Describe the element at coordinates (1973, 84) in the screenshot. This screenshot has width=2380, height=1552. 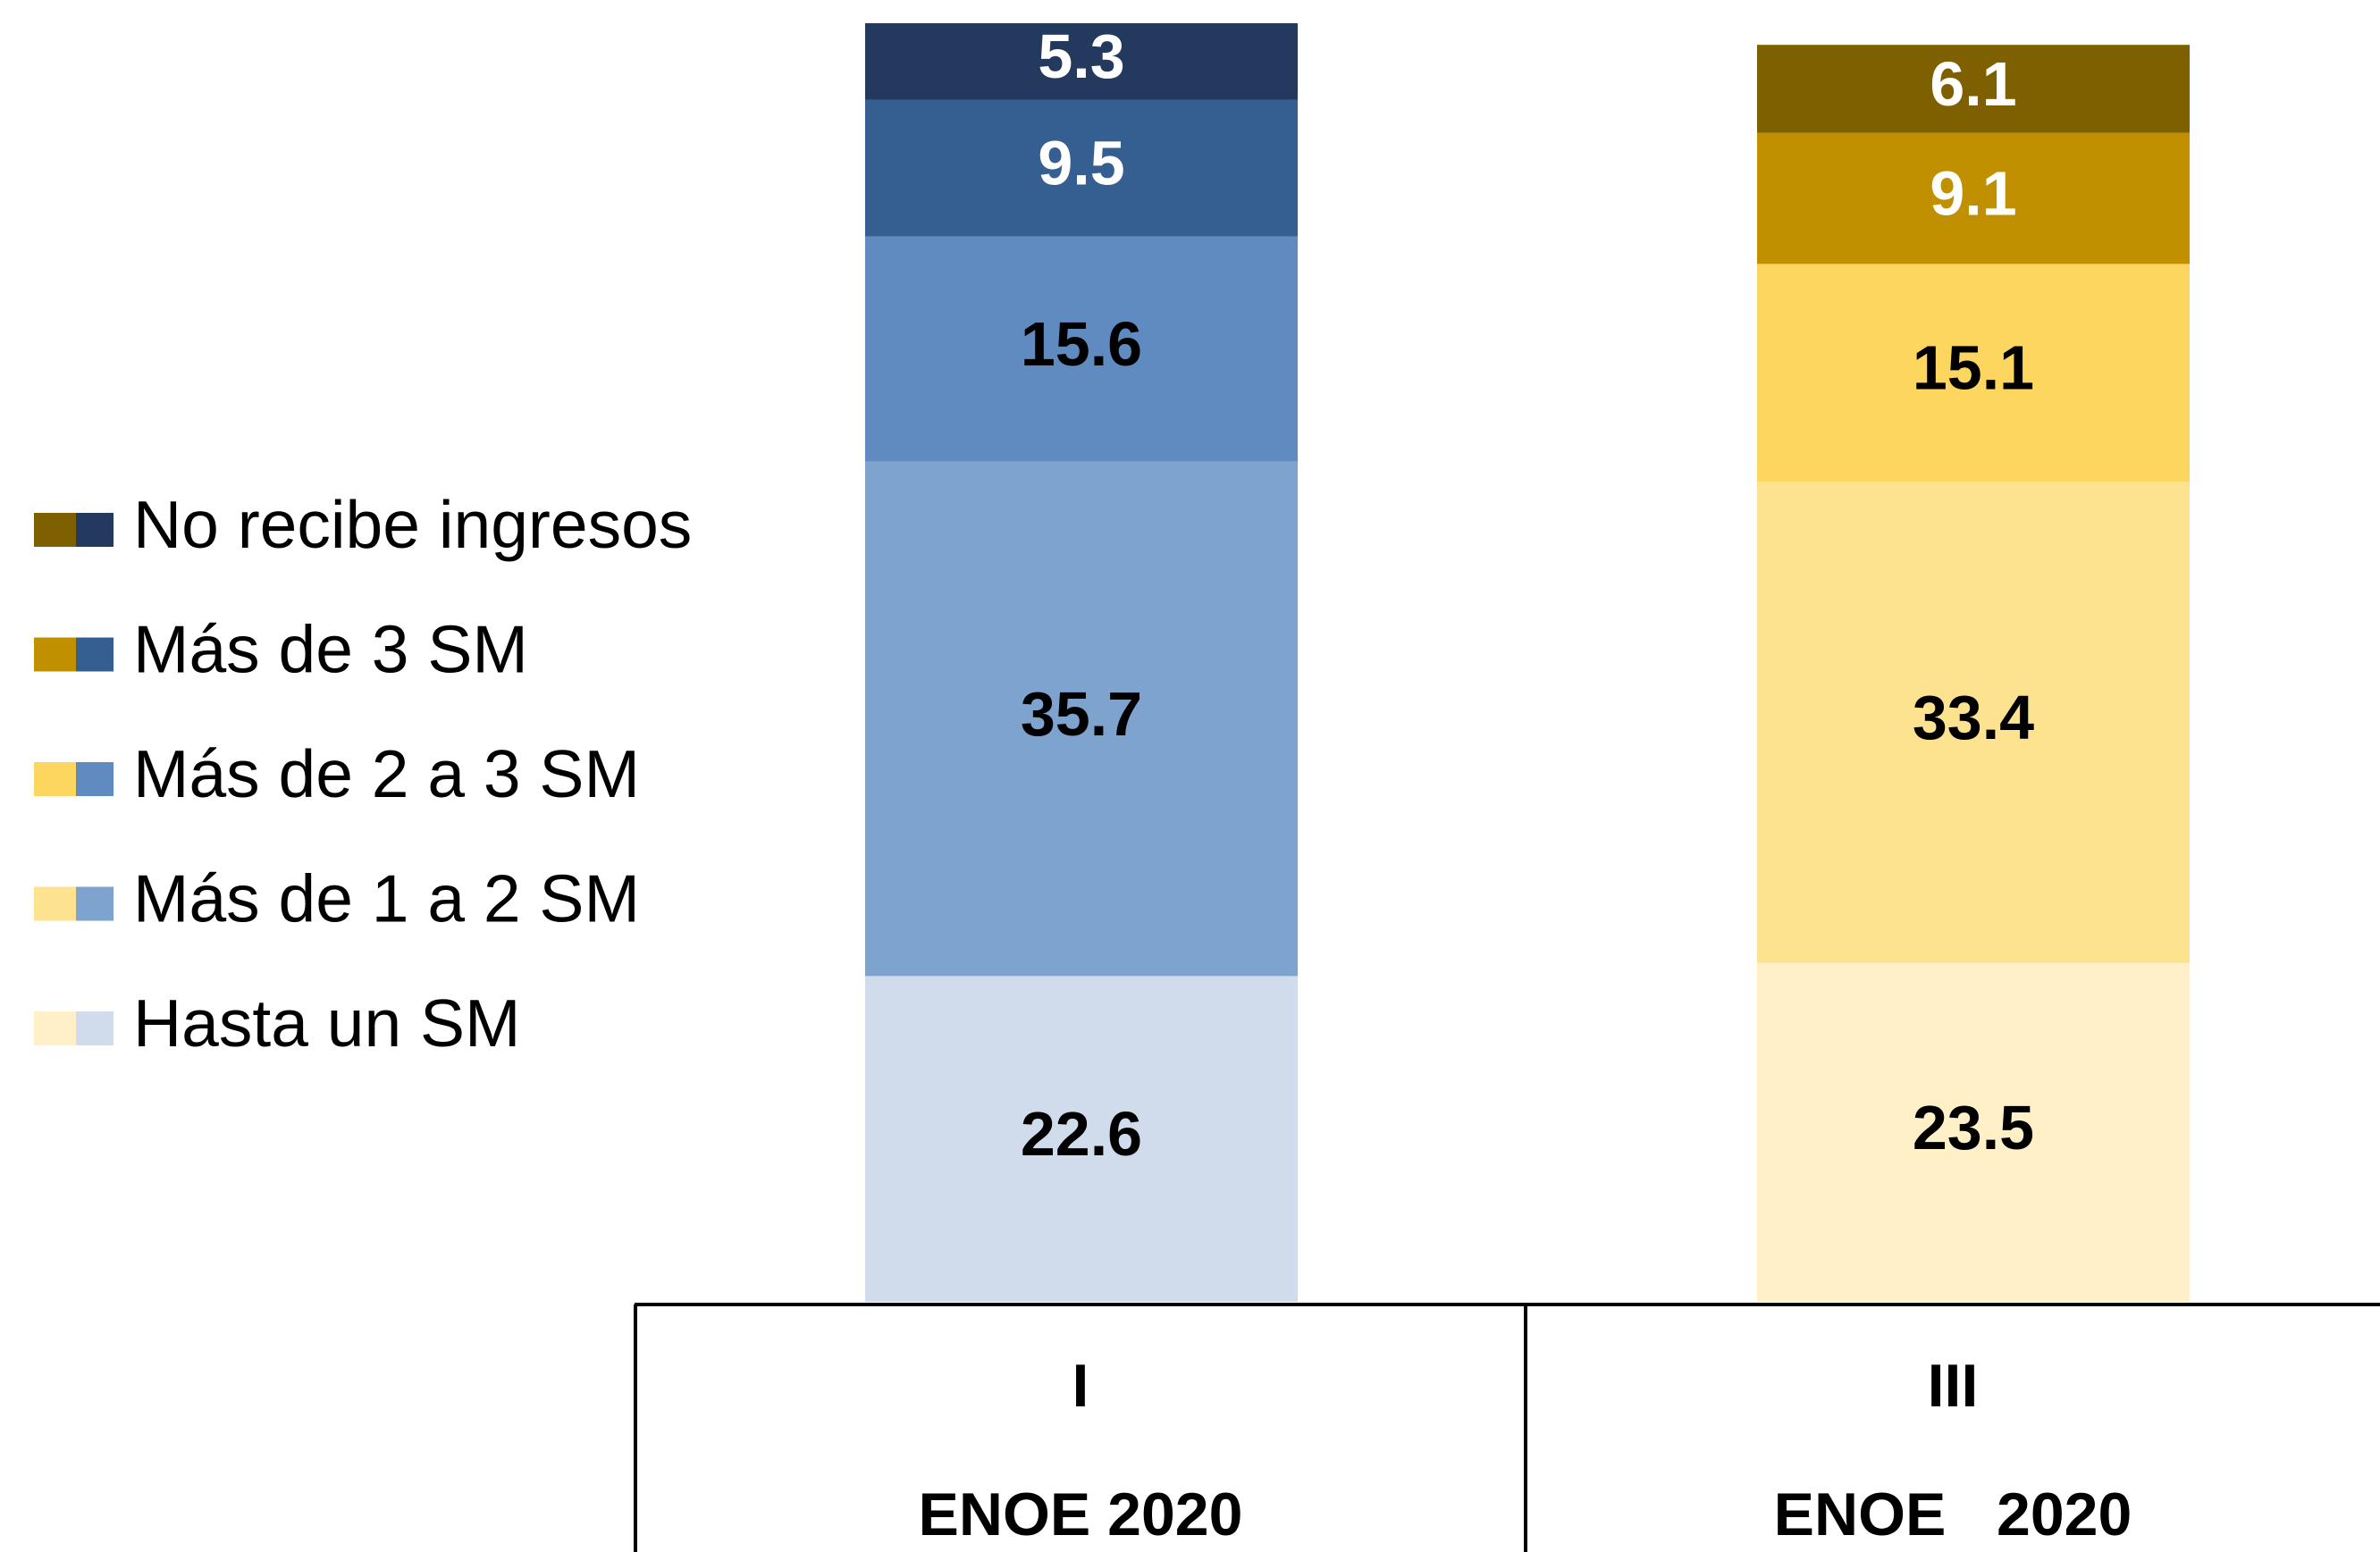
I see `data-label: 6.1` at that location.